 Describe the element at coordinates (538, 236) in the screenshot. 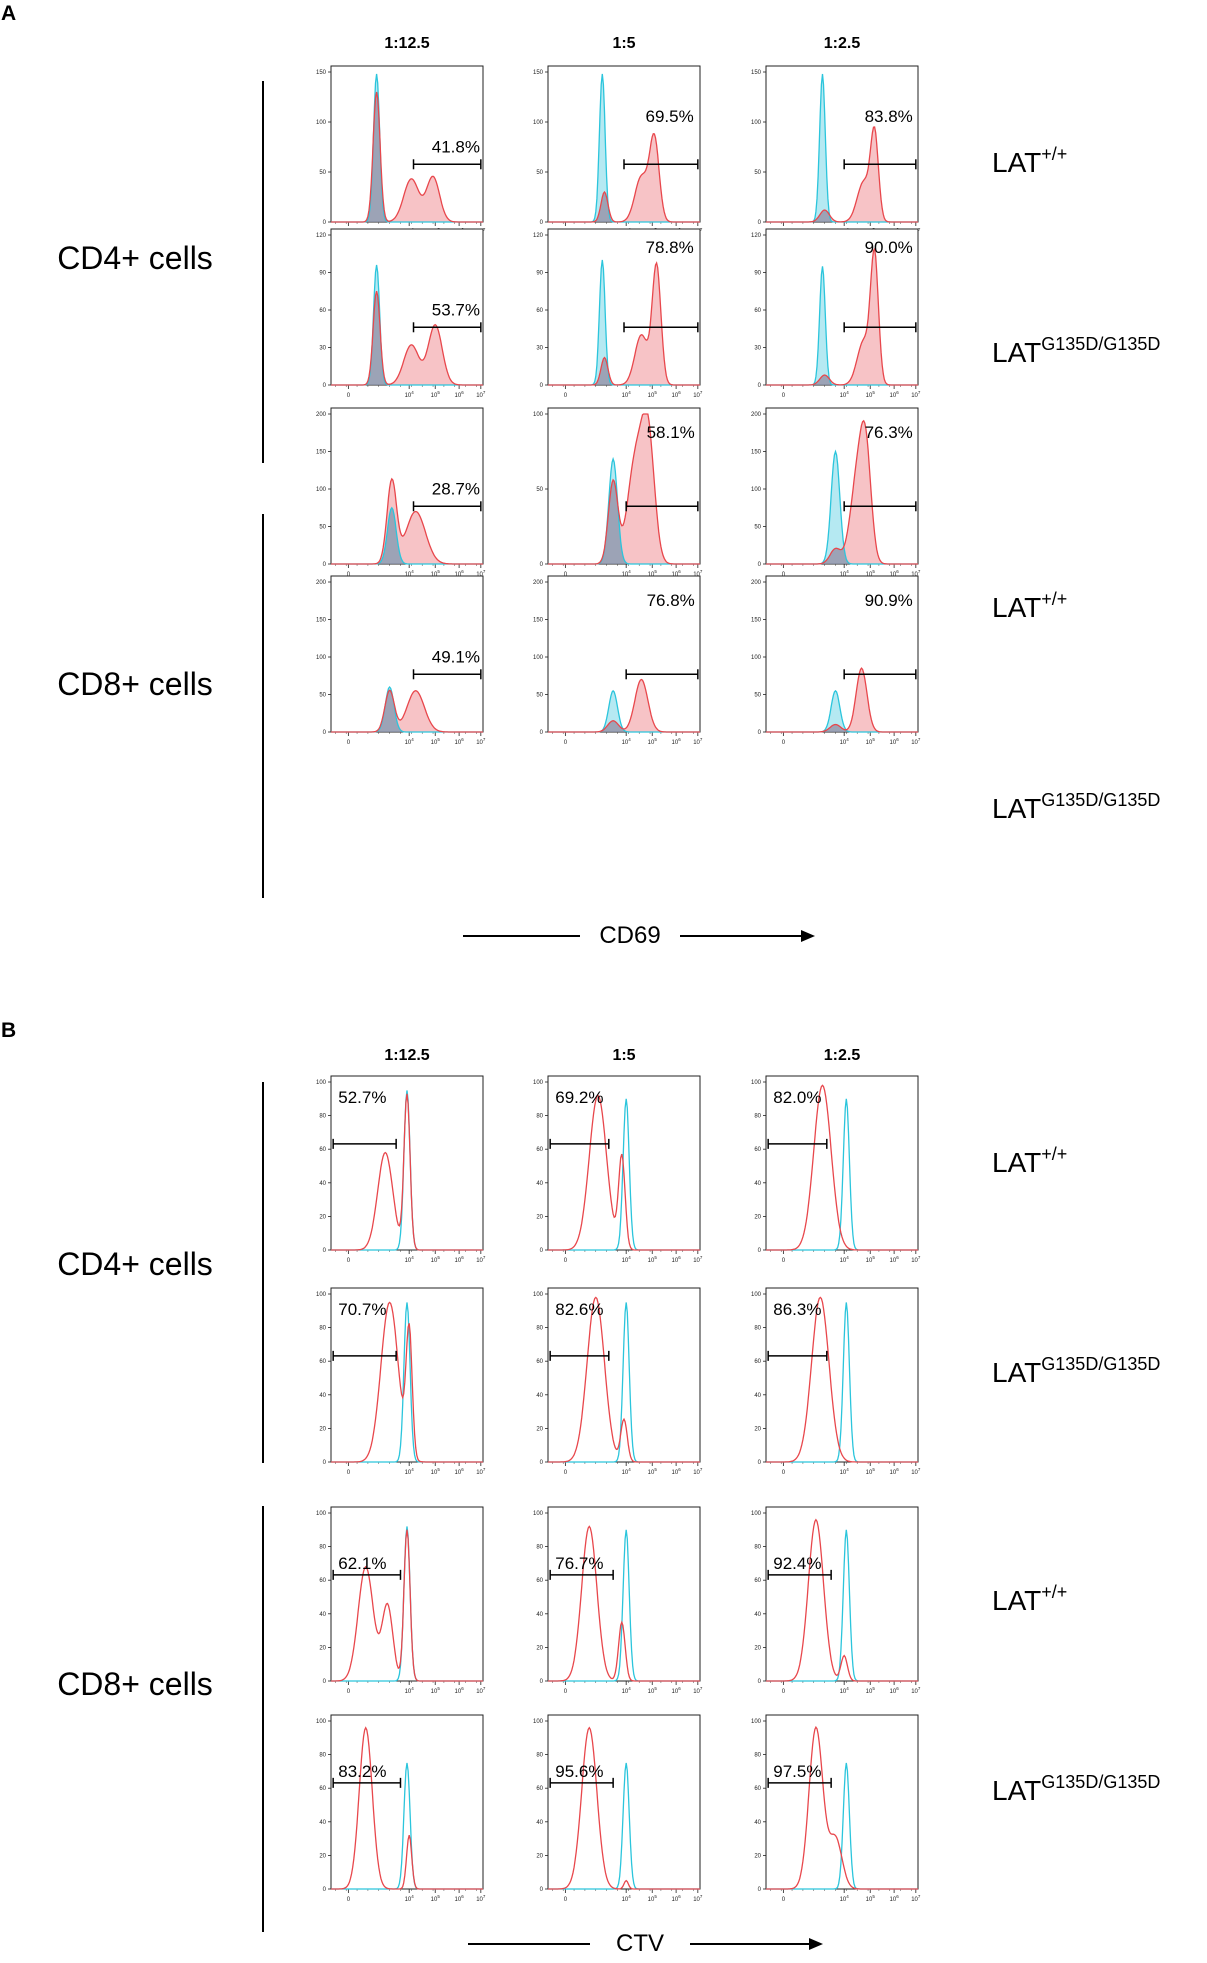

I see `y-tick-label: 120` at that location.